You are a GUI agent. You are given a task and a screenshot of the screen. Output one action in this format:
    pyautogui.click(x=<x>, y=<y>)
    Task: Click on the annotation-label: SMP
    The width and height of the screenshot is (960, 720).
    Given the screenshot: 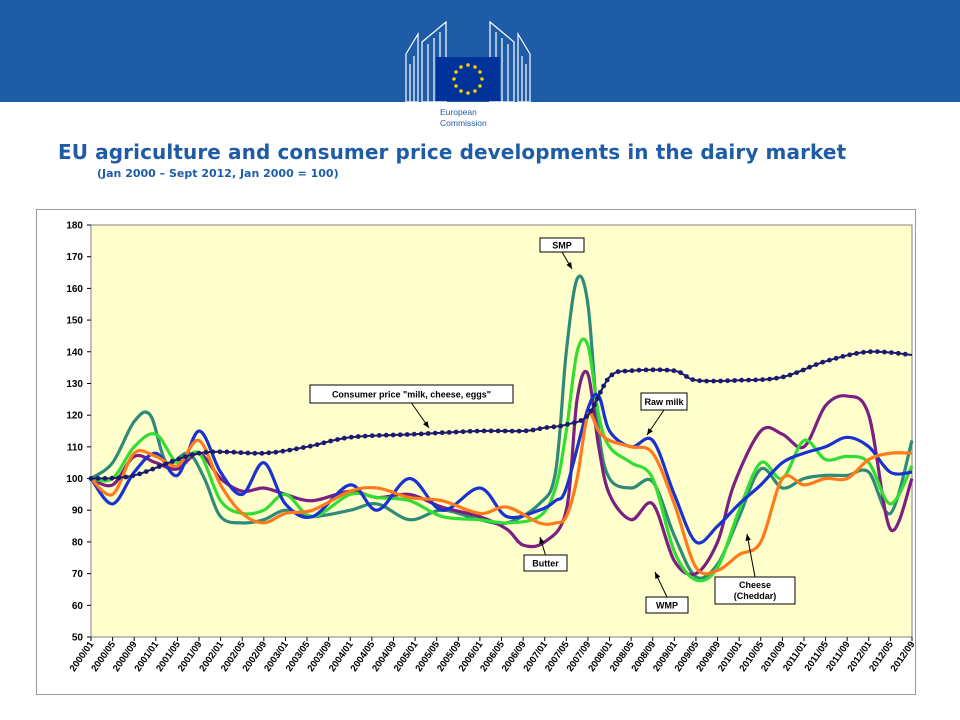 What is the action you would take?
    pyautogui.click(x=562, y=246)
    